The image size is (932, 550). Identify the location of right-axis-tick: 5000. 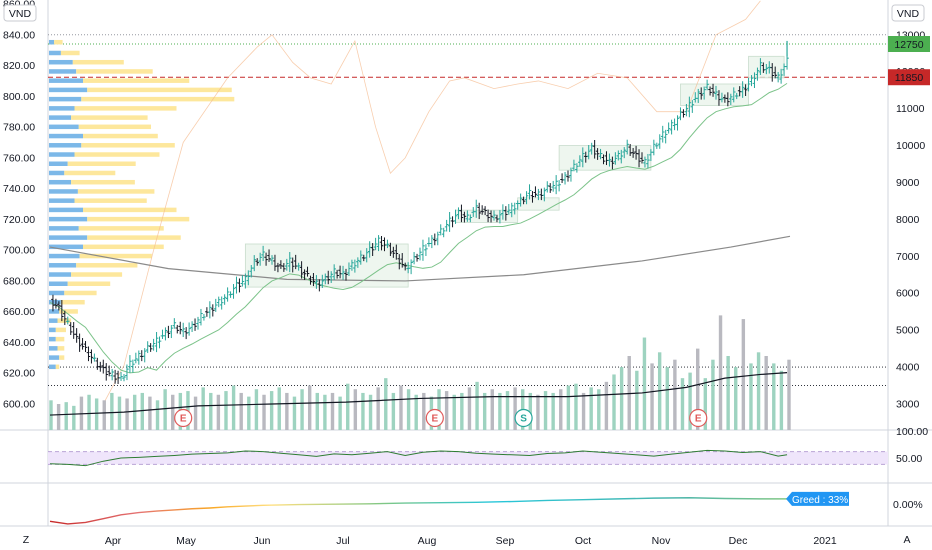
(908, 331).